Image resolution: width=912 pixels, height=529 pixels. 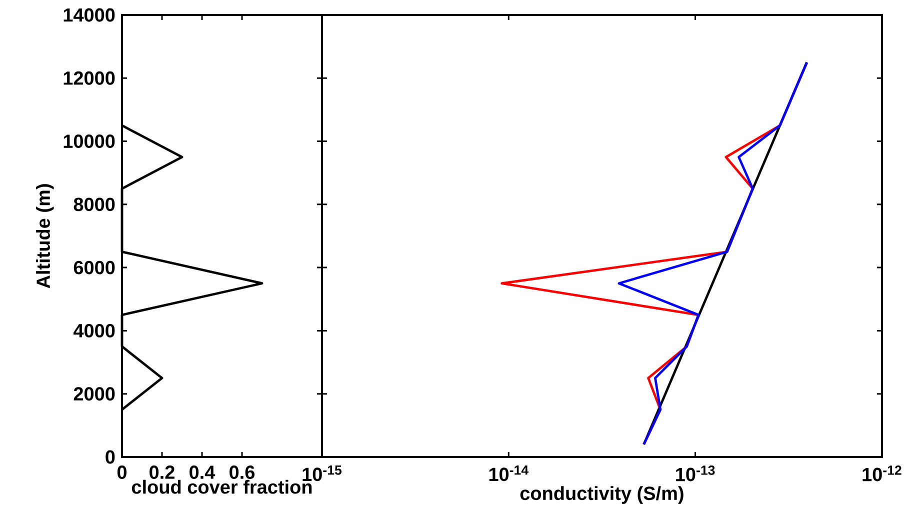 I want to click on x-tick-label: 0.6, so click(x=242, y=472).